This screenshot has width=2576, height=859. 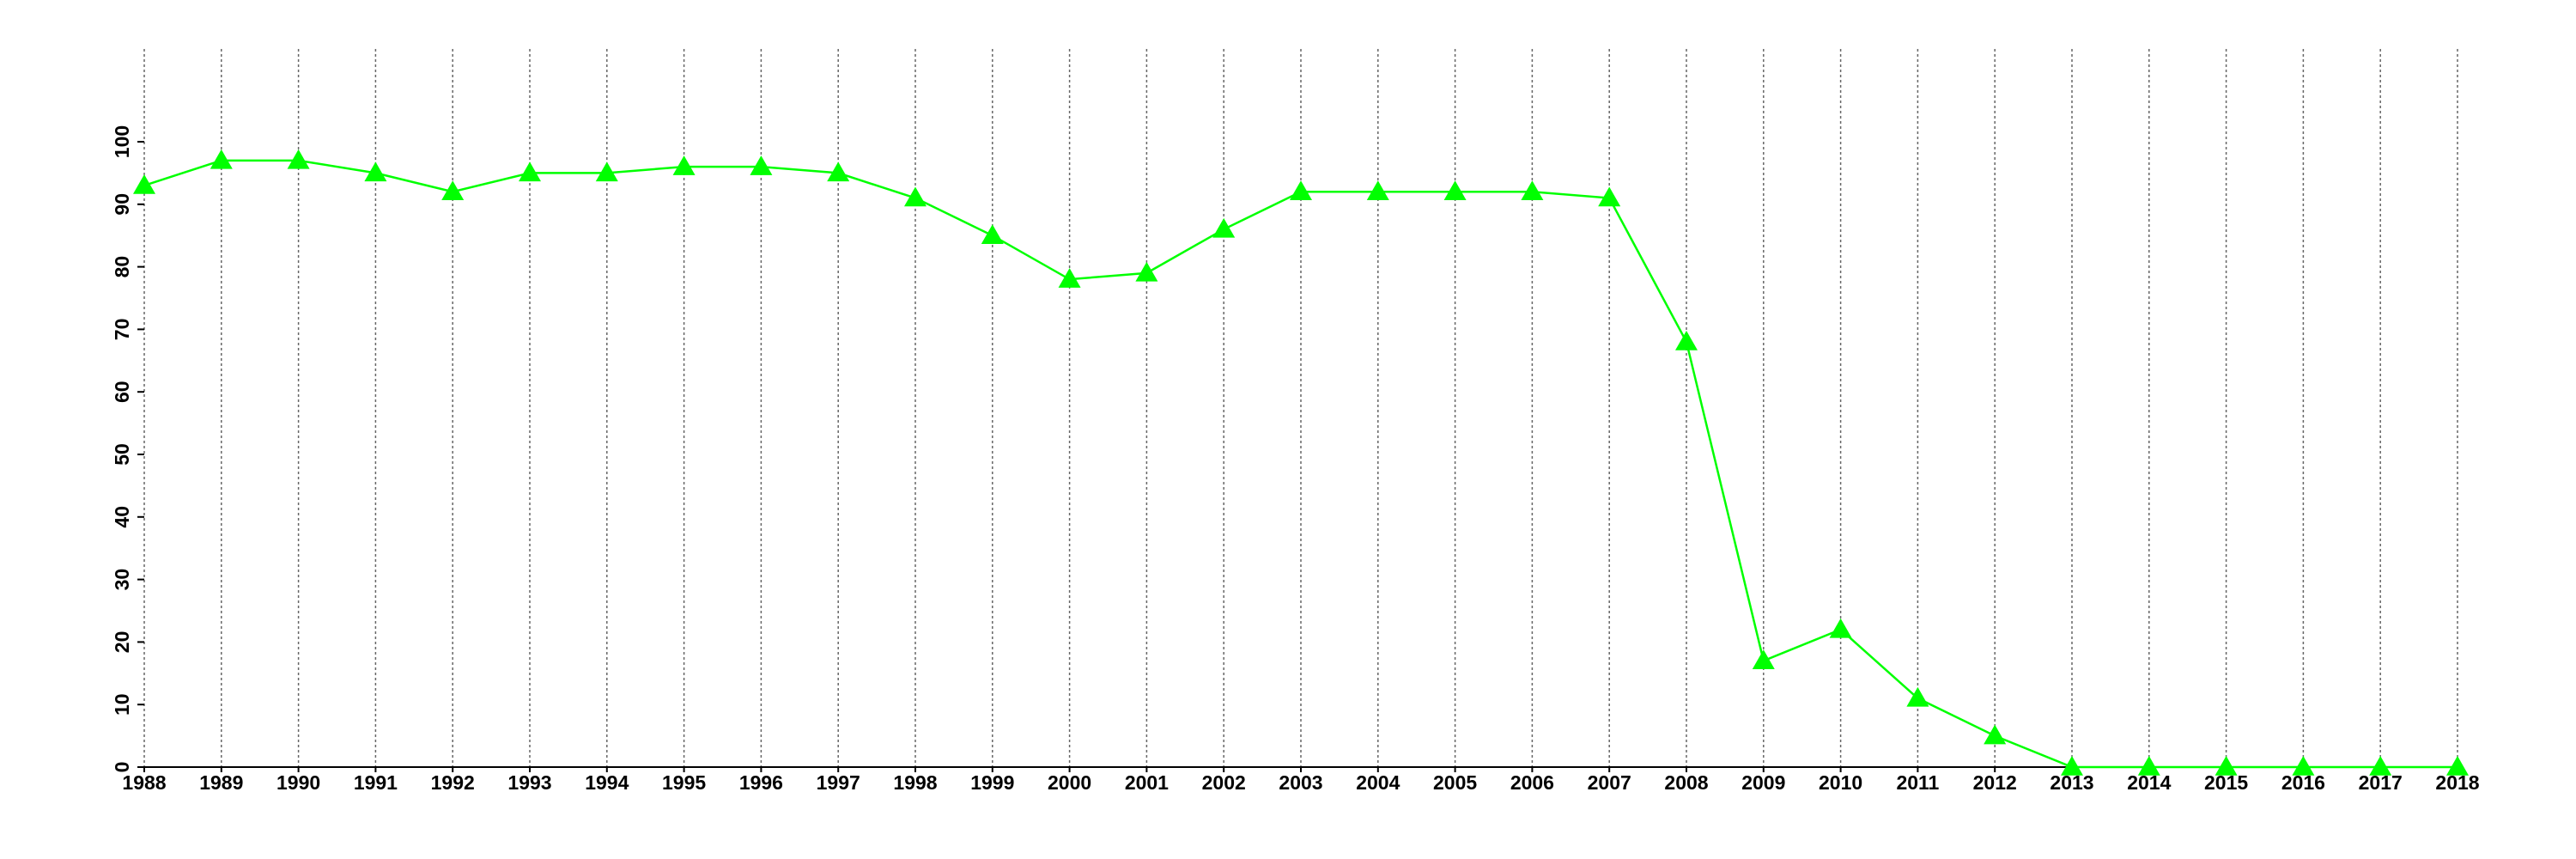 I want to click on y-tick-label: 70, so click(x=122, y=330).